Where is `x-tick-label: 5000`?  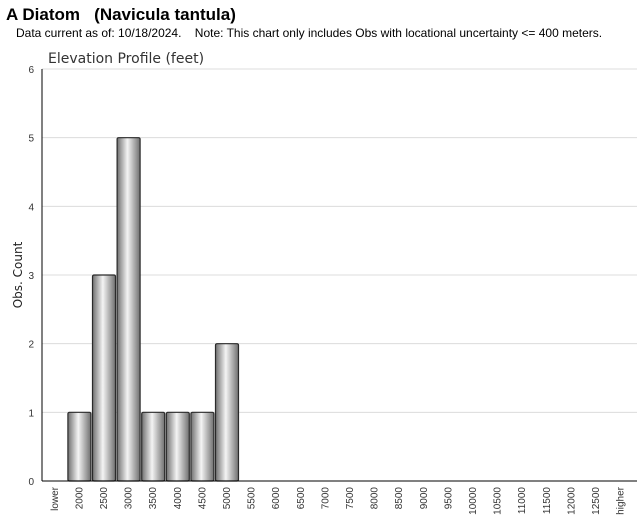
x-tick-label: 5000 is located at coordinates (227, 498).